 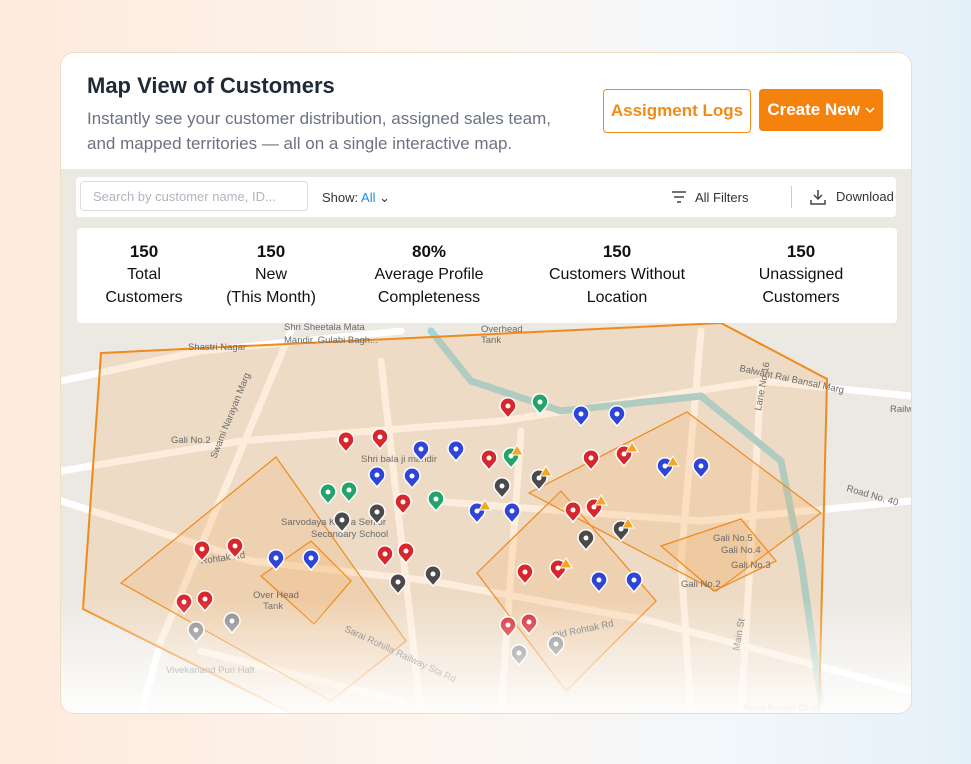 I want to click on show-label: Show:, so click(x=340, y=197).